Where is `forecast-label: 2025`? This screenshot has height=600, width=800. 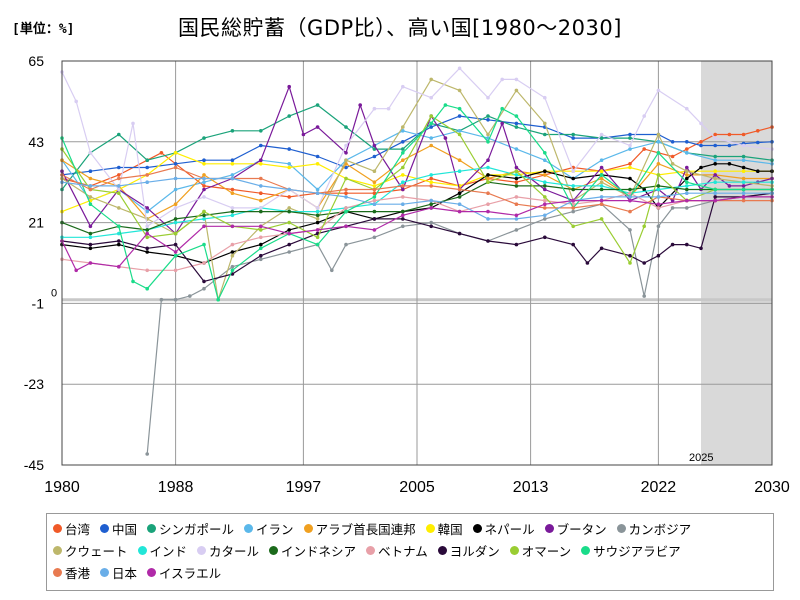 forecast-label: 2025 is located at coordinates (701, 458).